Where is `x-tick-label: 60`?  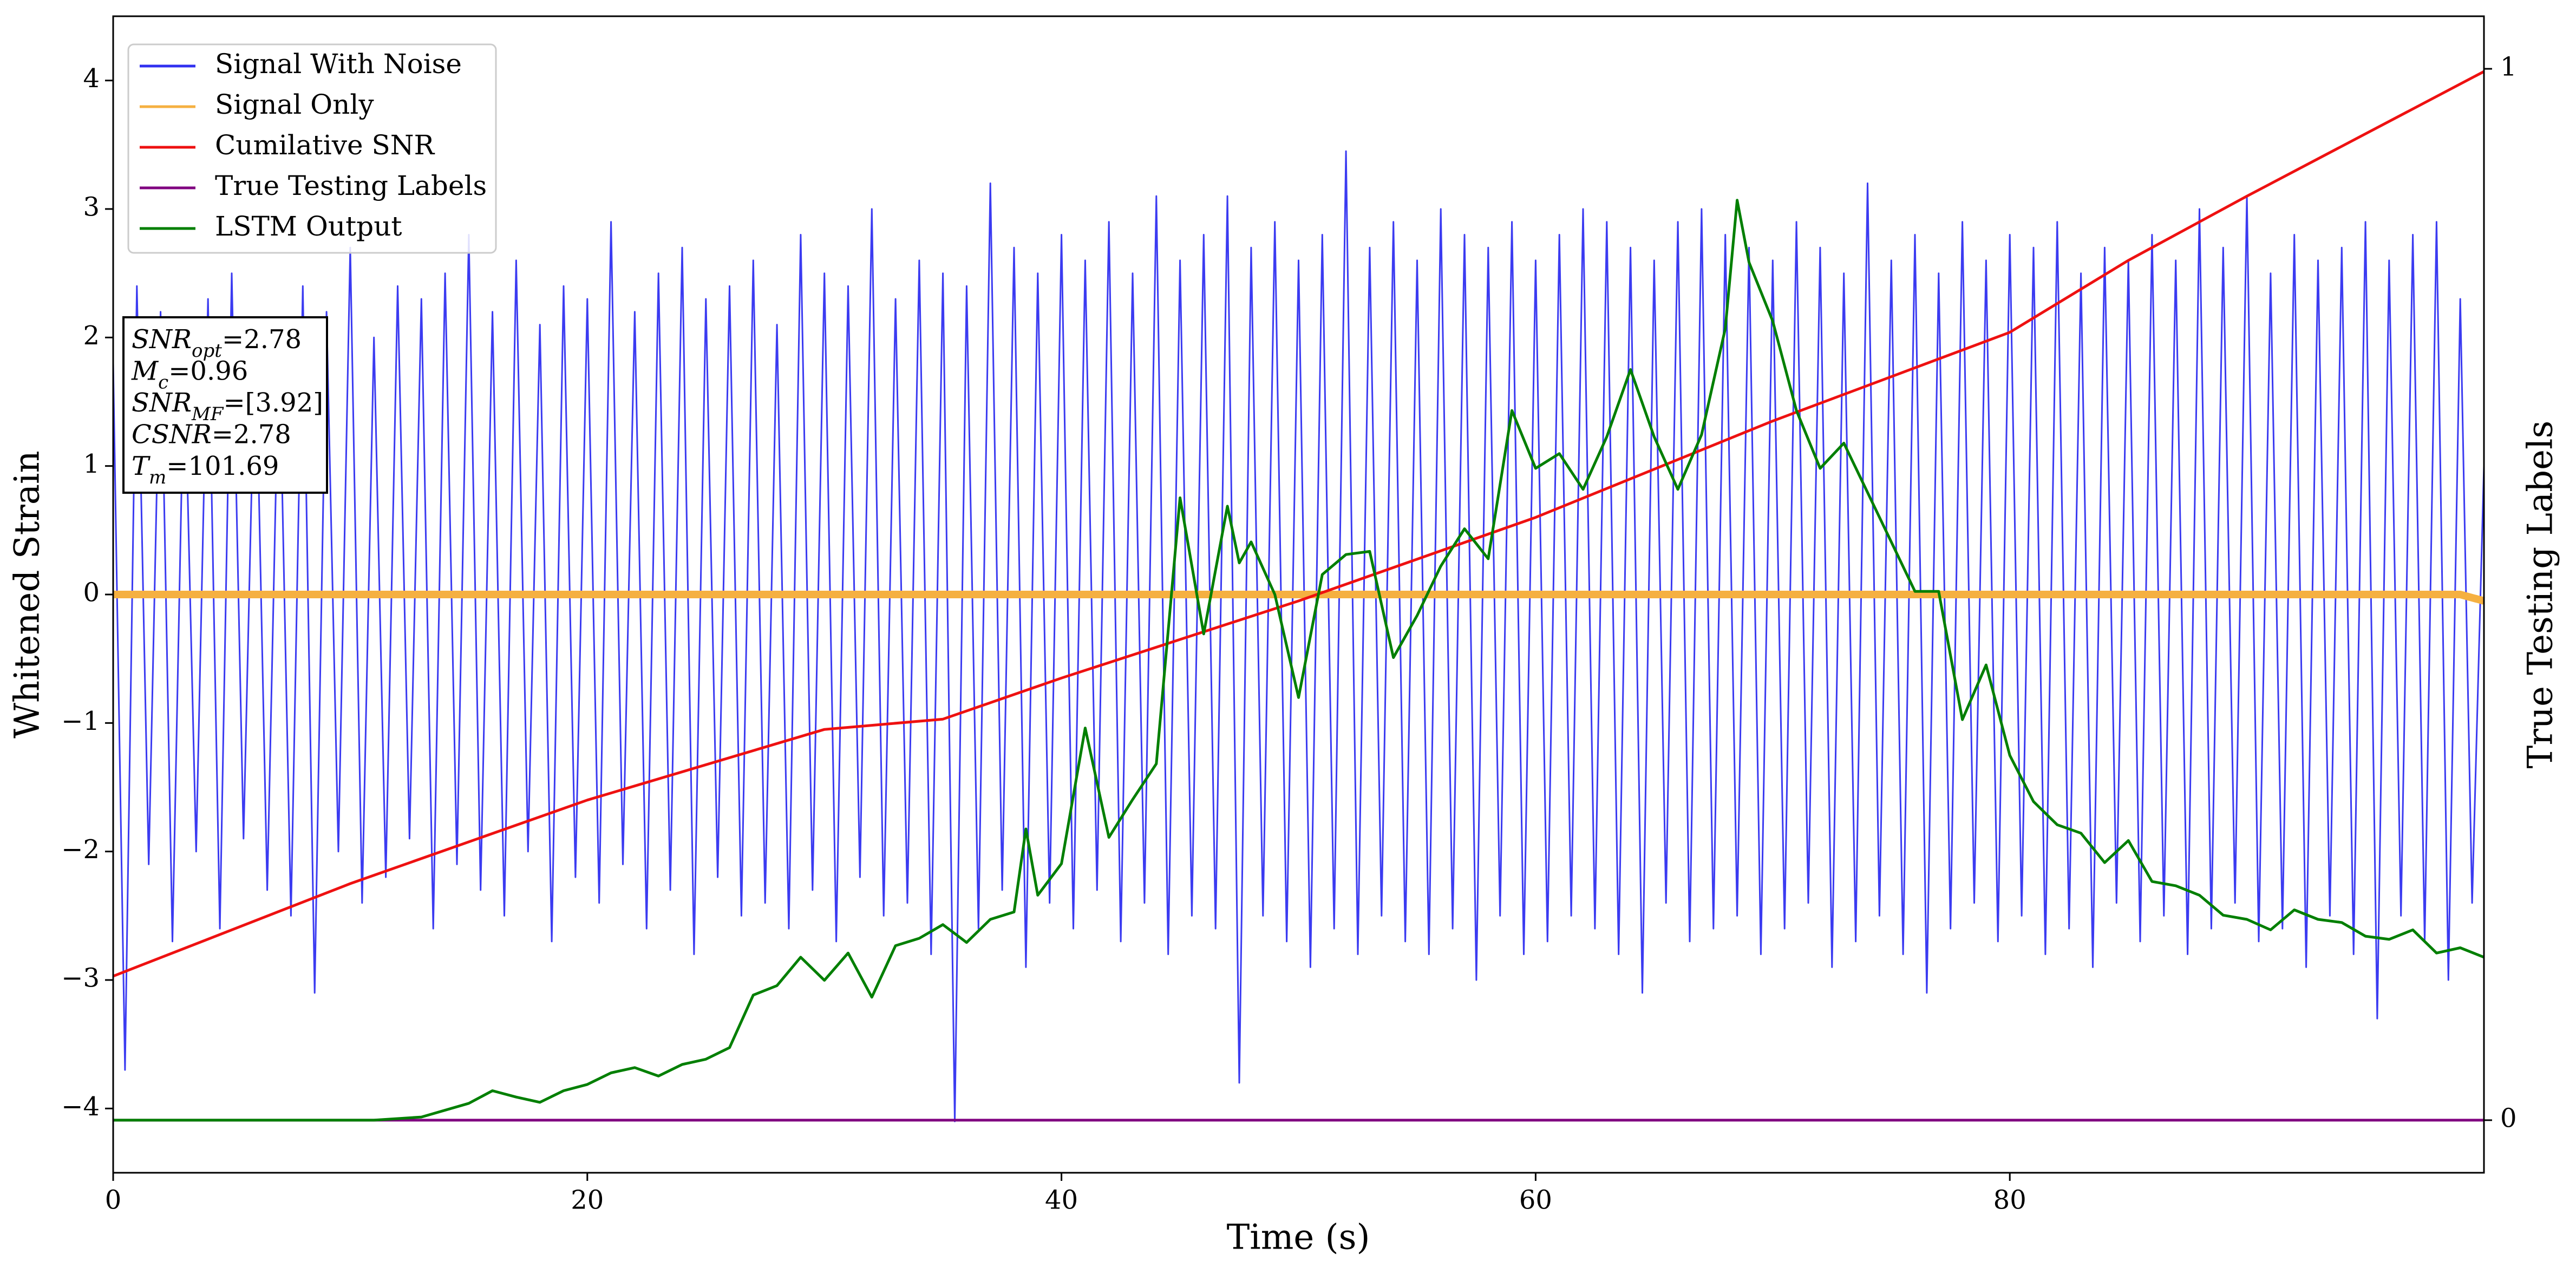
x-tick-label: 60 is located at coordinates (1535, 1200).